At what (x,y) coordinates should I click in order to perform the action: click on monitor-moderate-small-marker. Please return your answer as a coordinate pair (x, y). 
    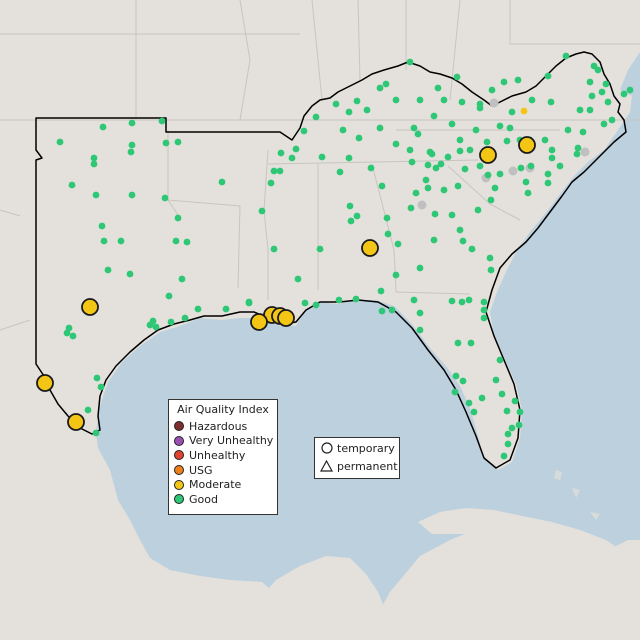
    Looking at the image, I should click on (524, 111).